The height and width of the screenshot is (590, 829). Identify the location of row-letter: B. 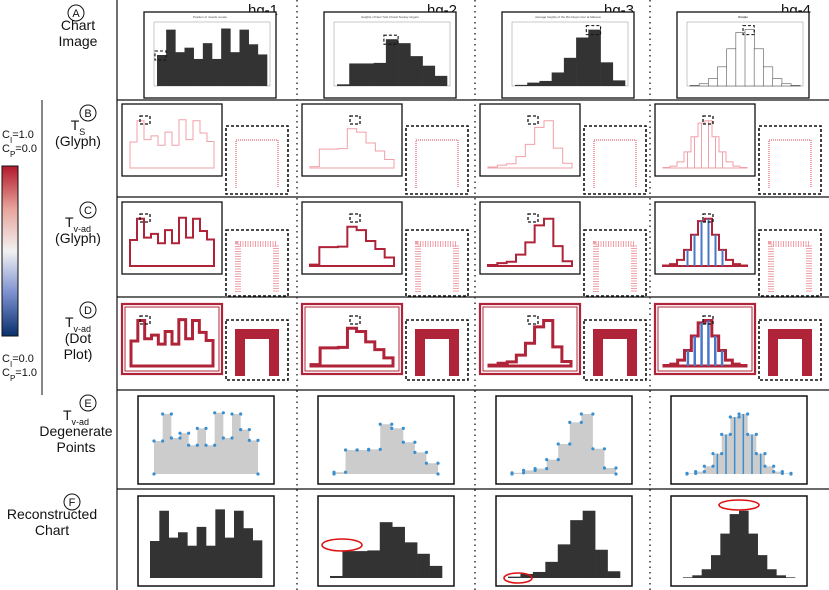
(87, 114).